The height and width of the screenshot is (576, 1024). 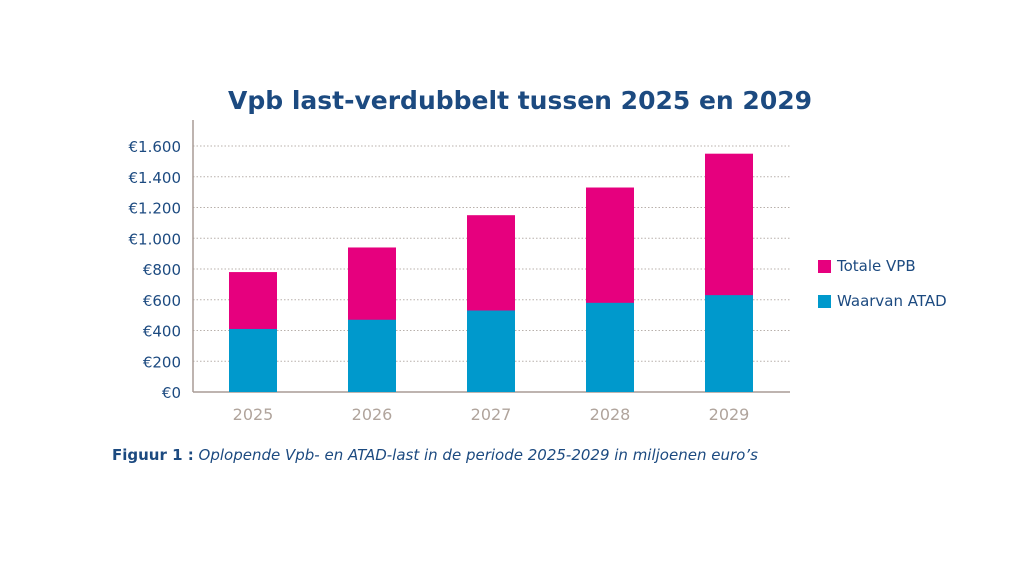 What do you see at coordinates (729, 414) in the screenshot?
I see `x-tick-label: 2029` at bounding box center [729, 414].